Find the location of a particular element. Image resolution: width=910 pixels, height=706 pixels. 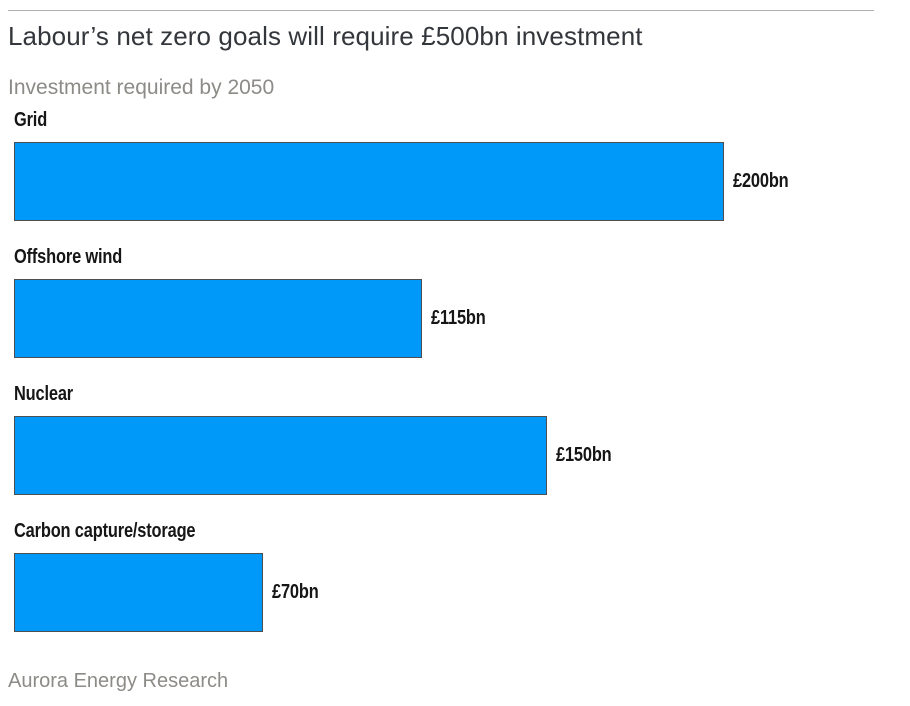

value-label: £115bn is located at coordinates (458, 318).